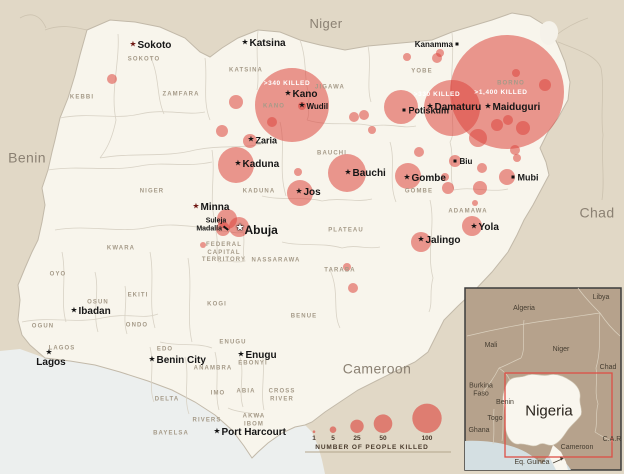 Image resolution: width=624 pixels, height=474 pixels. I want to click on state-label-adamawa: ADAMAWA, so click(468, 211).